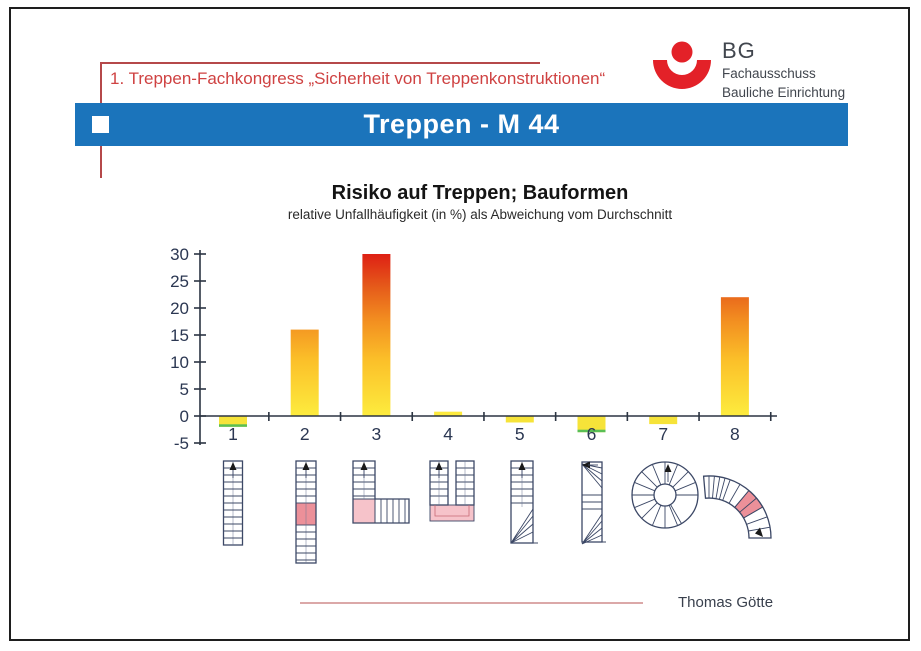 This screenshot has height=651, width=921. Describe the element at coordinates (184, 389) in the screenshot. I see `y-tick-label: 5` at that location.